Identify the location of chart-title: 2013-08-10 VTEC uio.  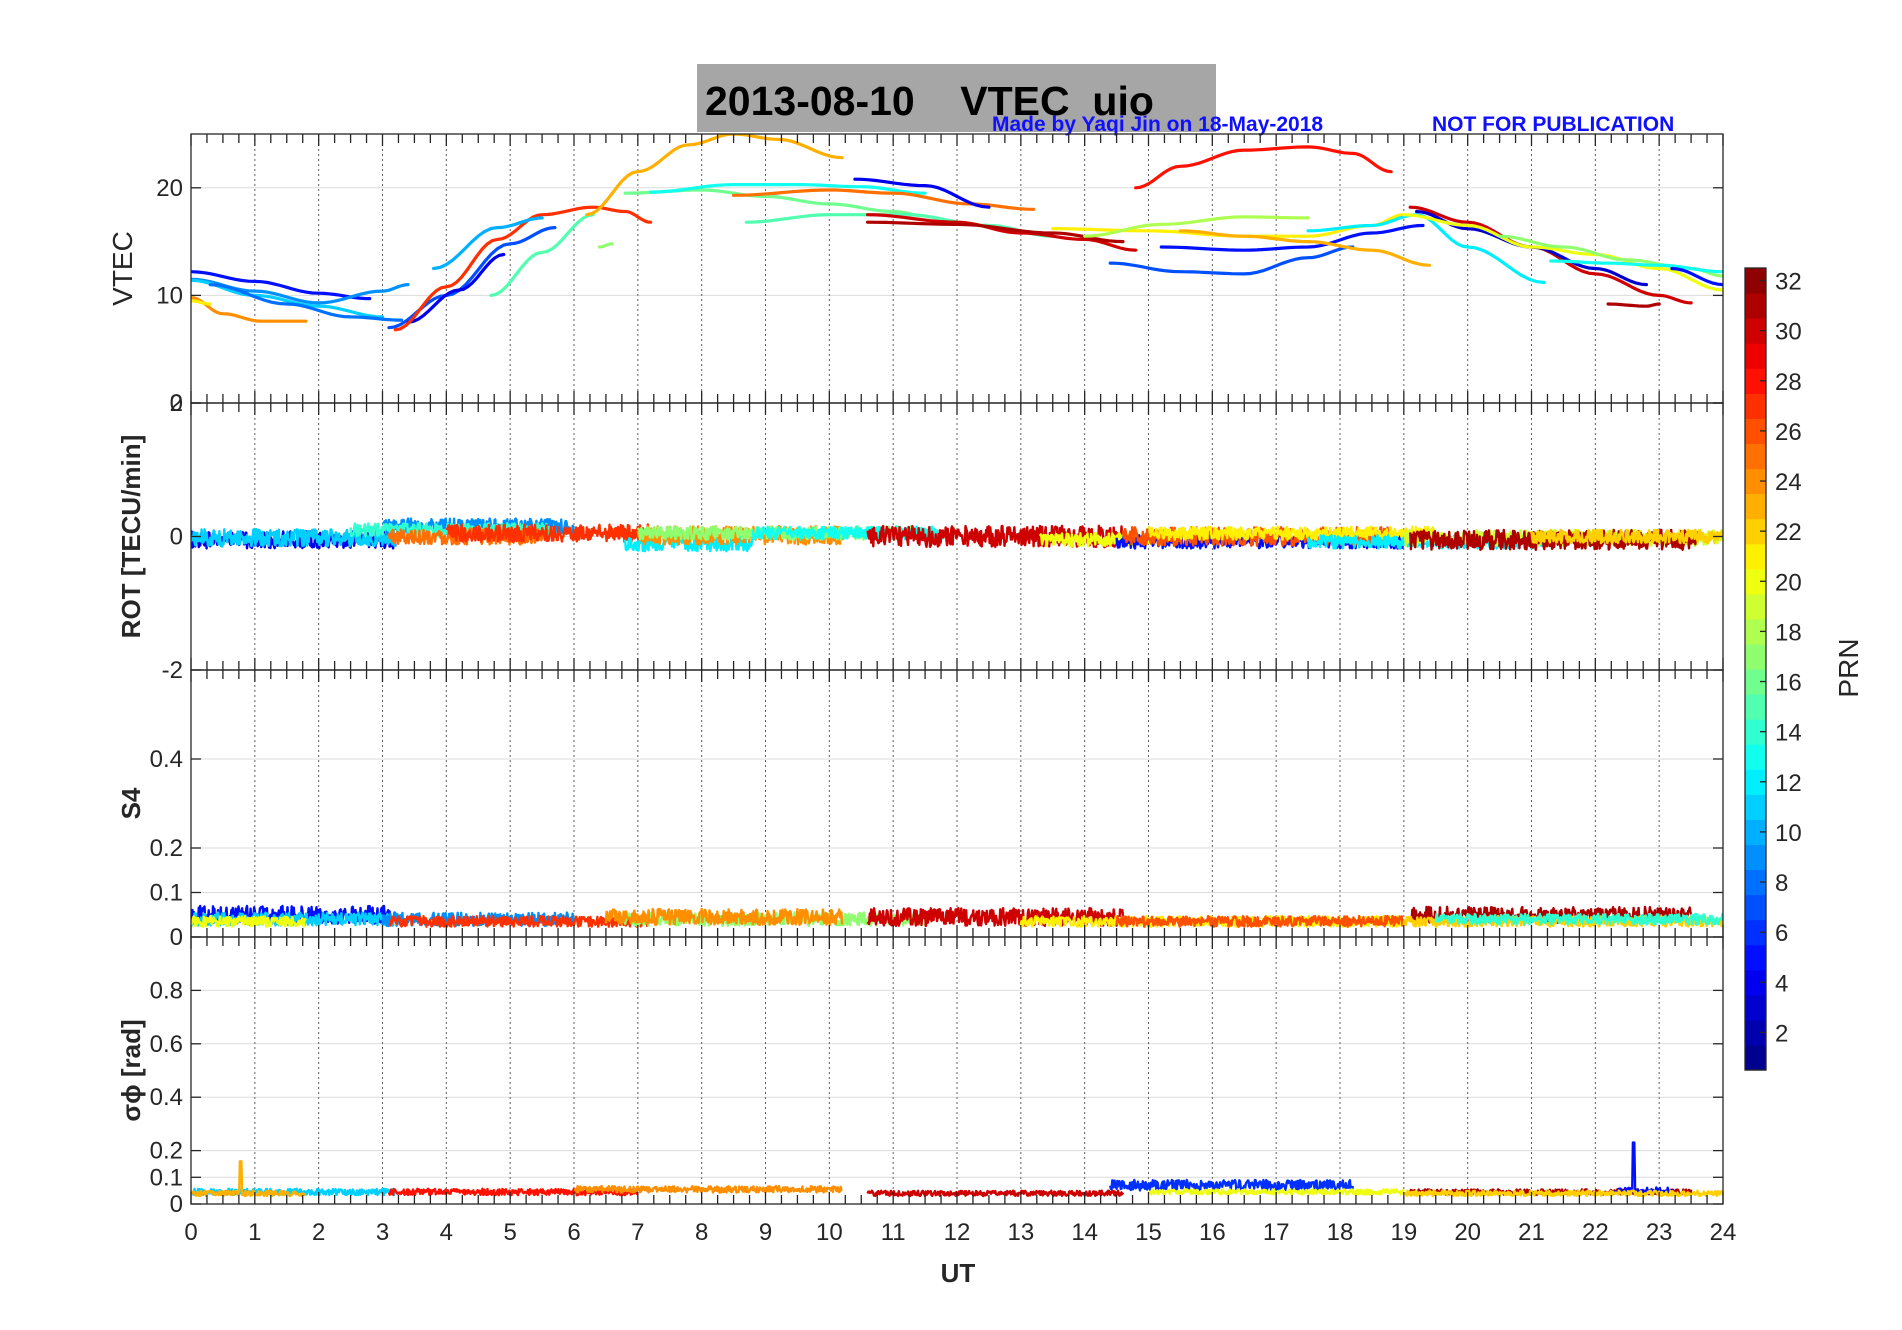
(929, 101).